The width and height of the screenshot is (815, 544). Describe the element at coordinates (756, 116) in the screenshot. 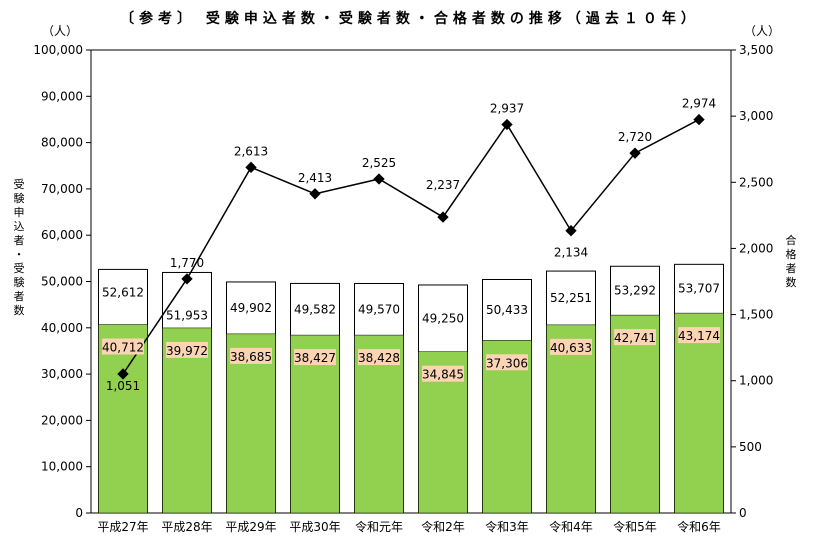

I see `right-tick-label: 3,000` at that location.